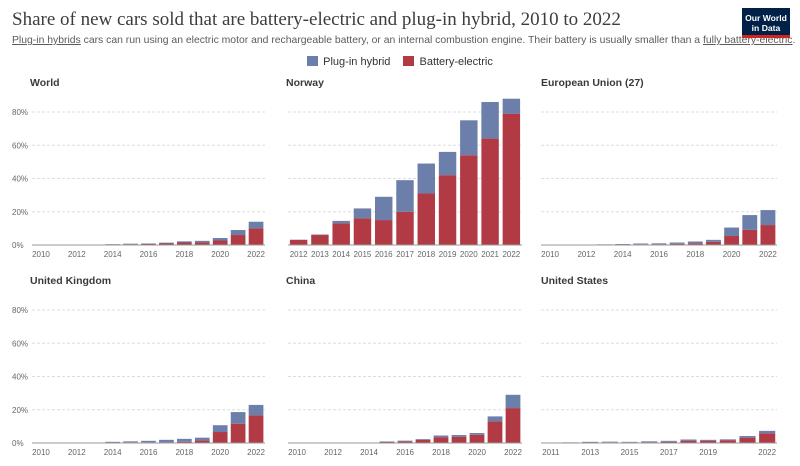 The width and height of the screenshot is (800, 466). Describe the element at coordinates (41, 254) in the screenshot. I see `x-tick-label-world: 2010` at that location.